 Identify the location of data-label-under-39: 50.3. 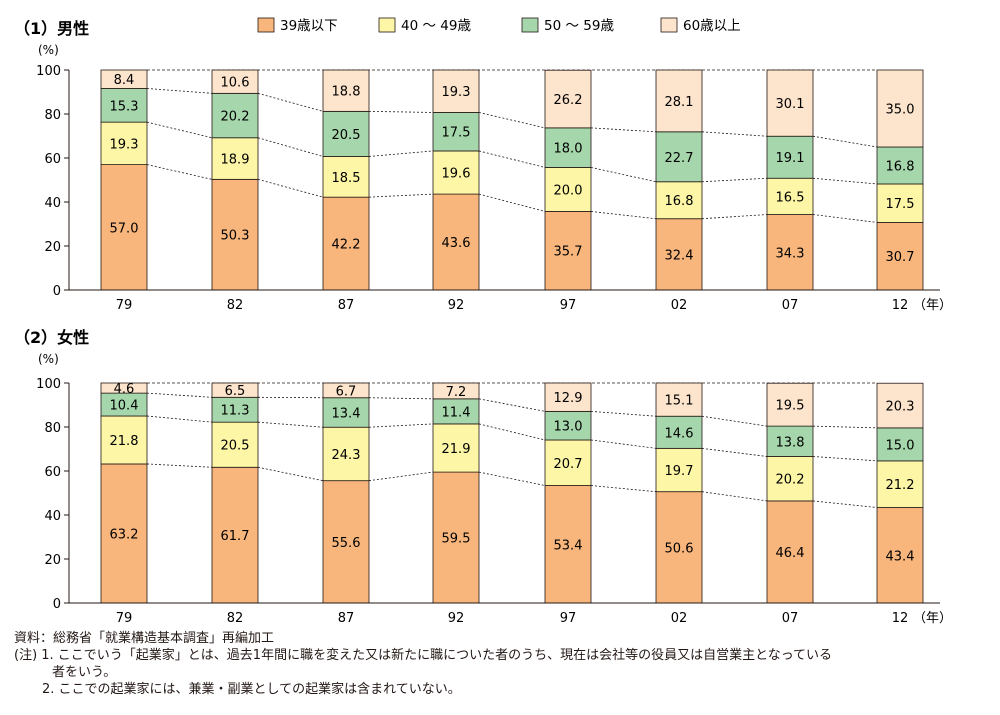
(235, 236).